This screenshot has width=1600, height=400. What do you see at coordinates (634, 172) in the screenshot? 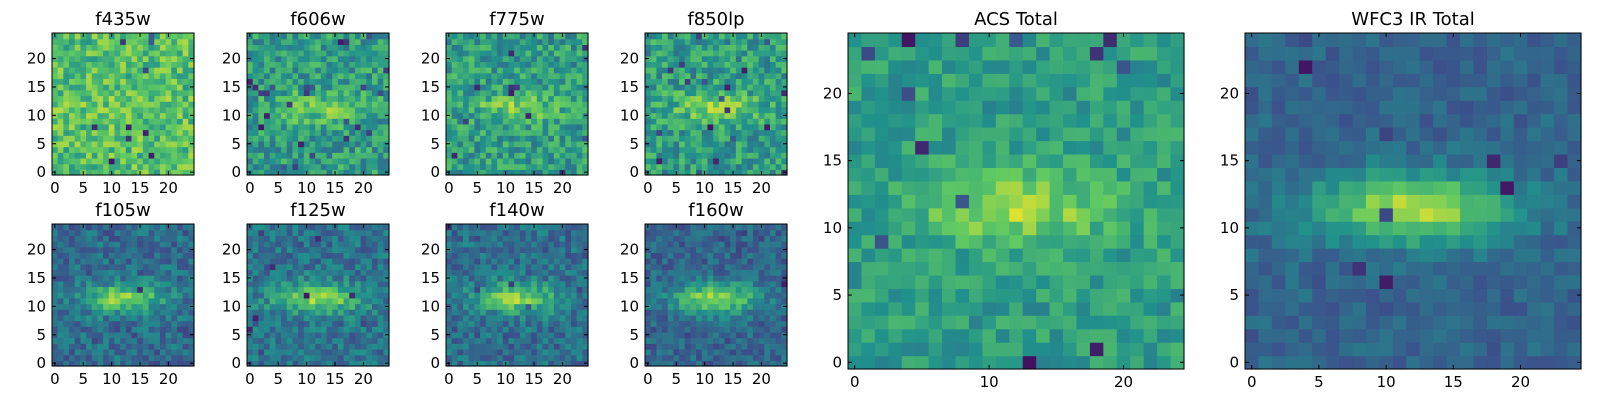
I see `y-tick-label: 0` at bounding box center [634, 172].